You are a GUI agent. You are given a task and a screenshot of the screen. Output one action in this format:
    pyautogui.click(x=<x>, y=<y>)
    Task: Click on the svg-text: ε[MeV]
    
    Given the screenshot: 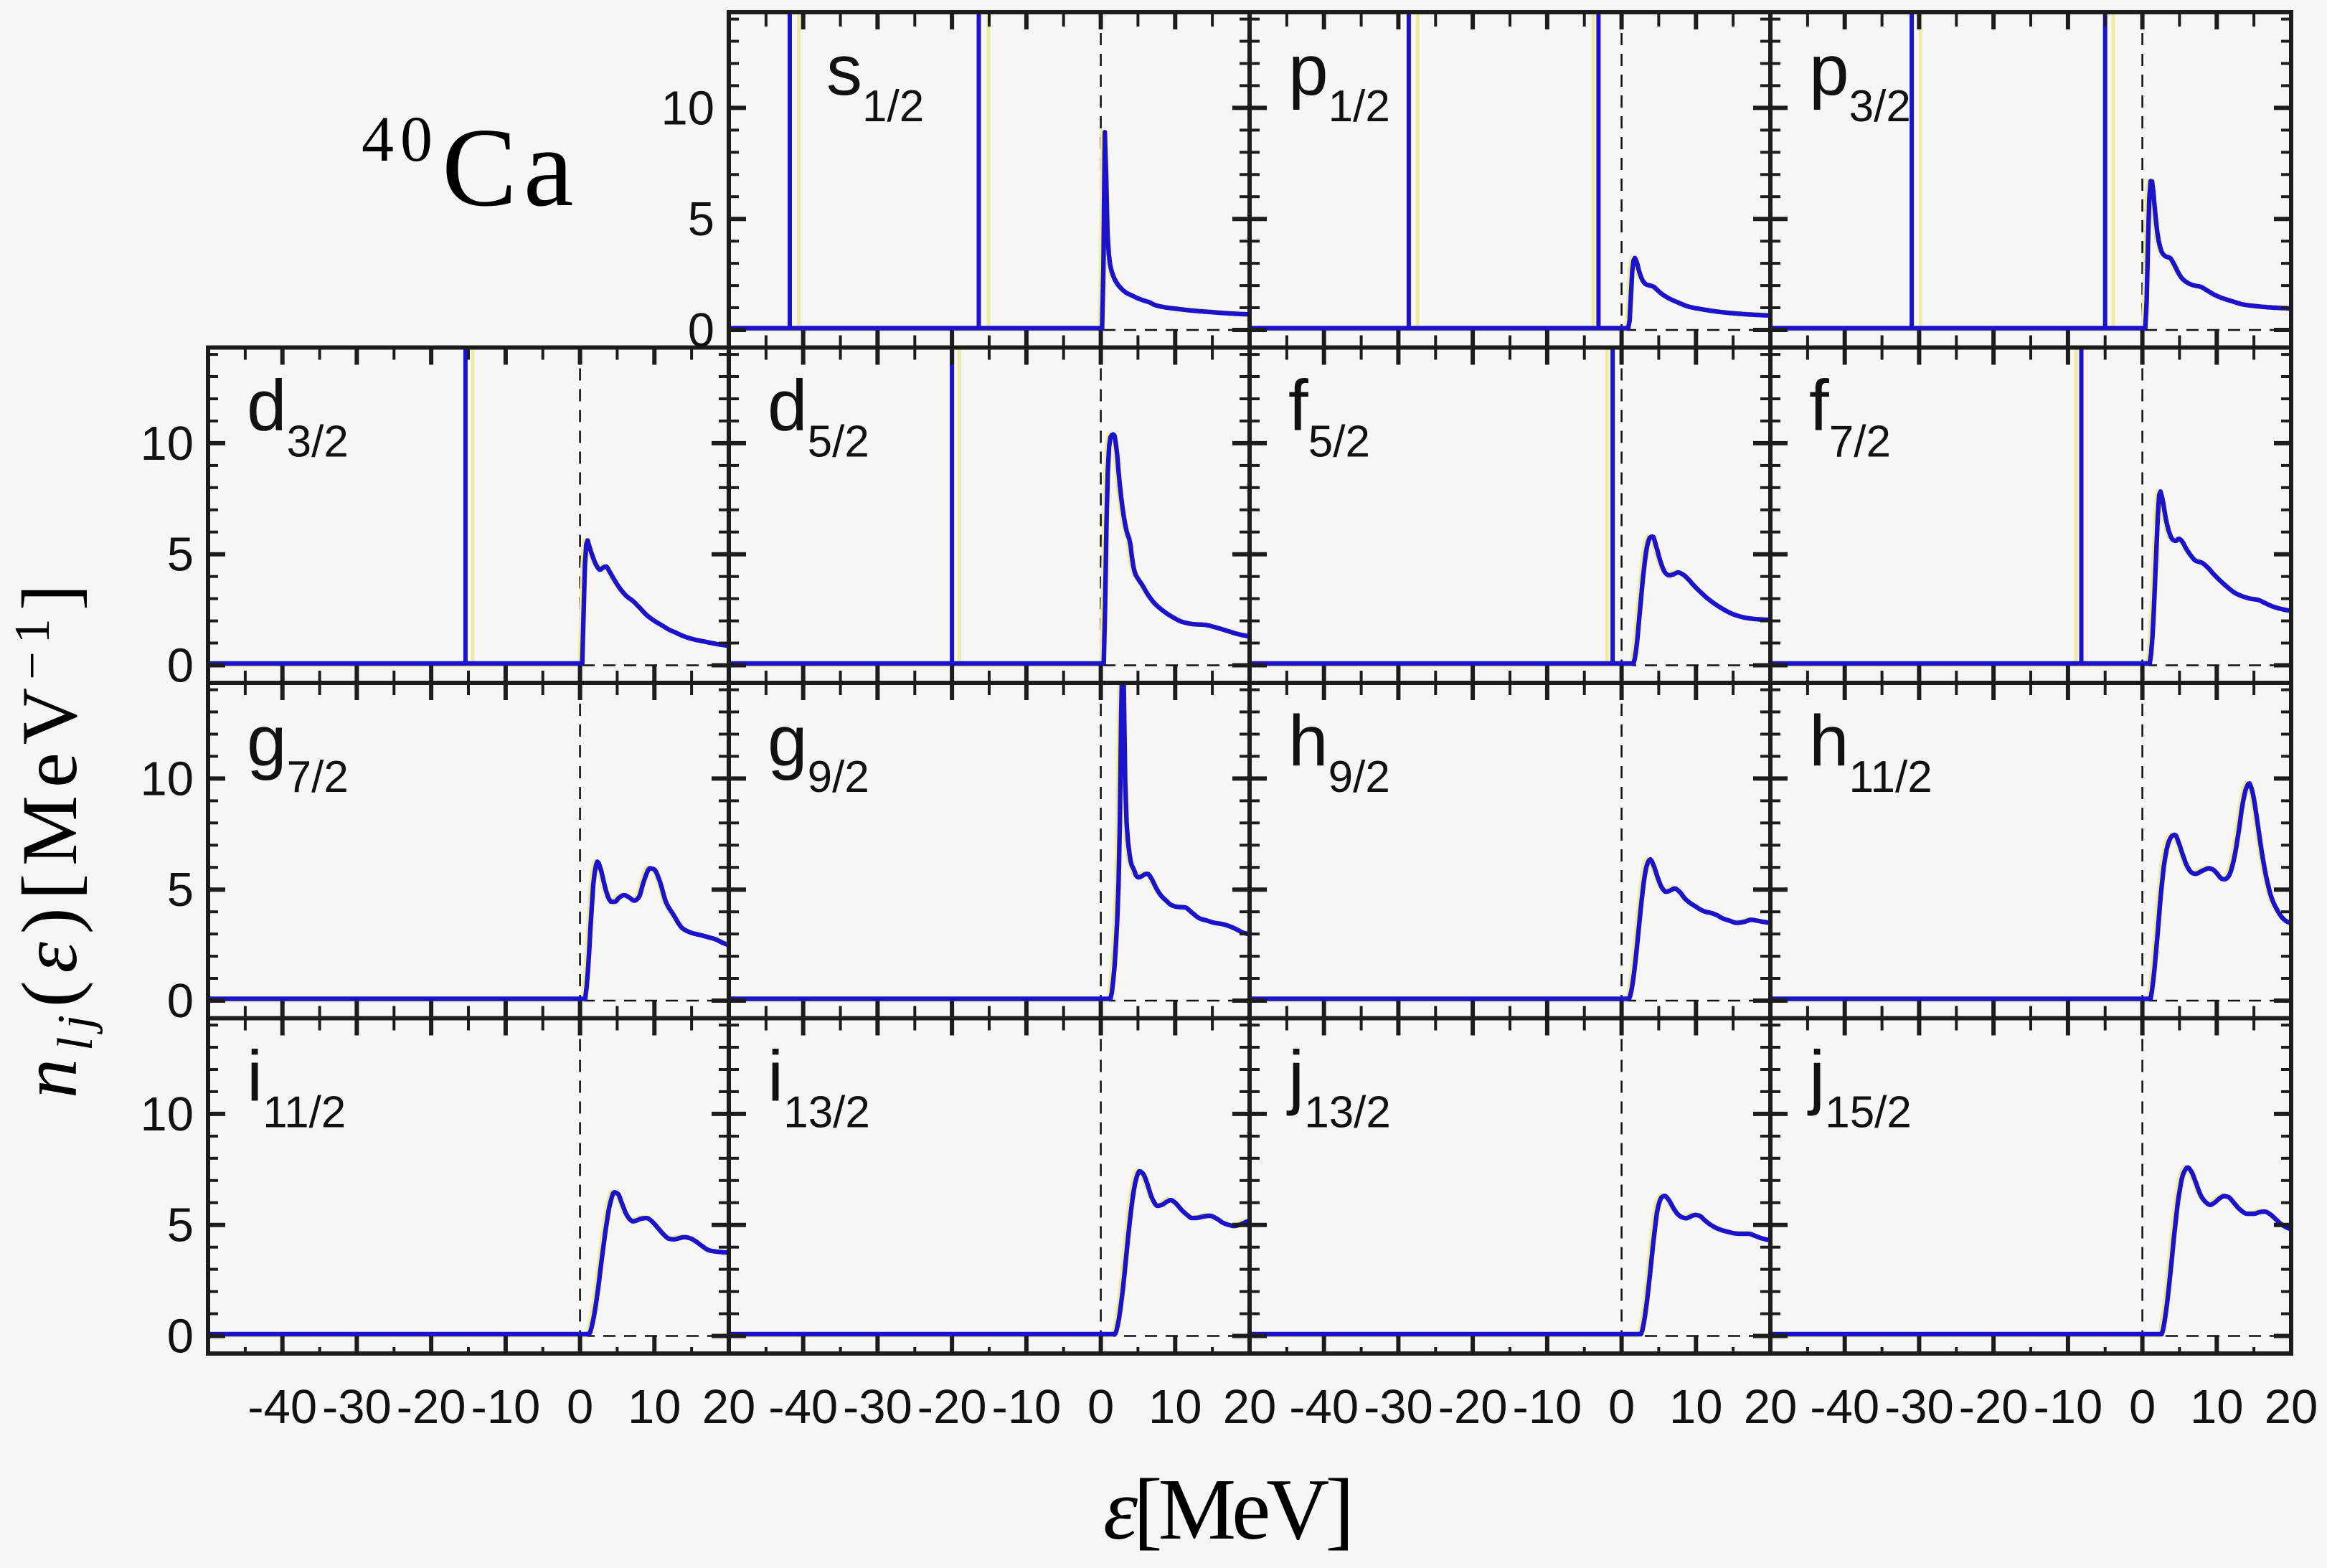 What is the action you would take?
    pyautogui.click(x=1226, y=1510)
    